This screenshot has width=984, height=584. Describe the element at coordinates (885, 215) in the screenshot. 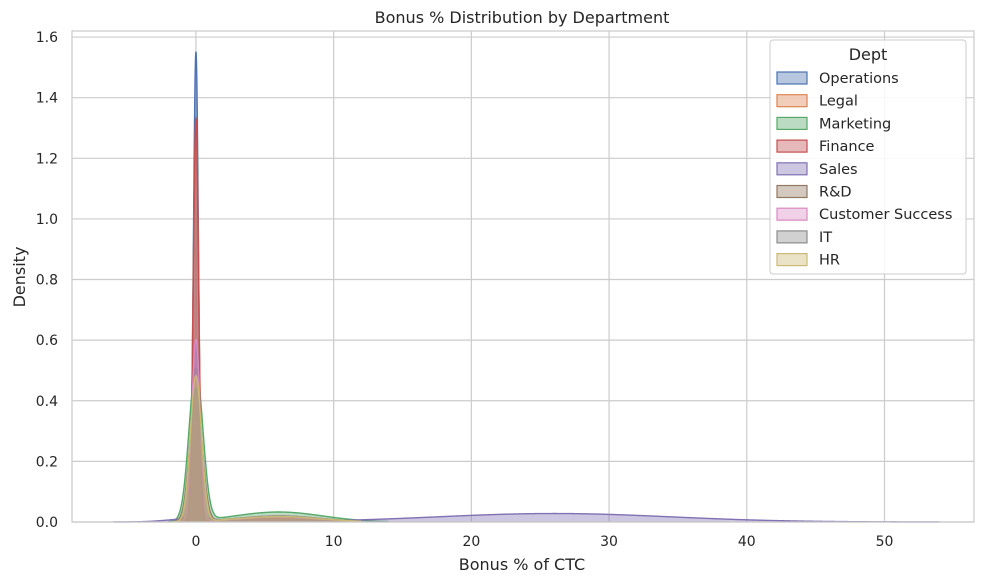

I see `legend-label: Customer Success` at that location.